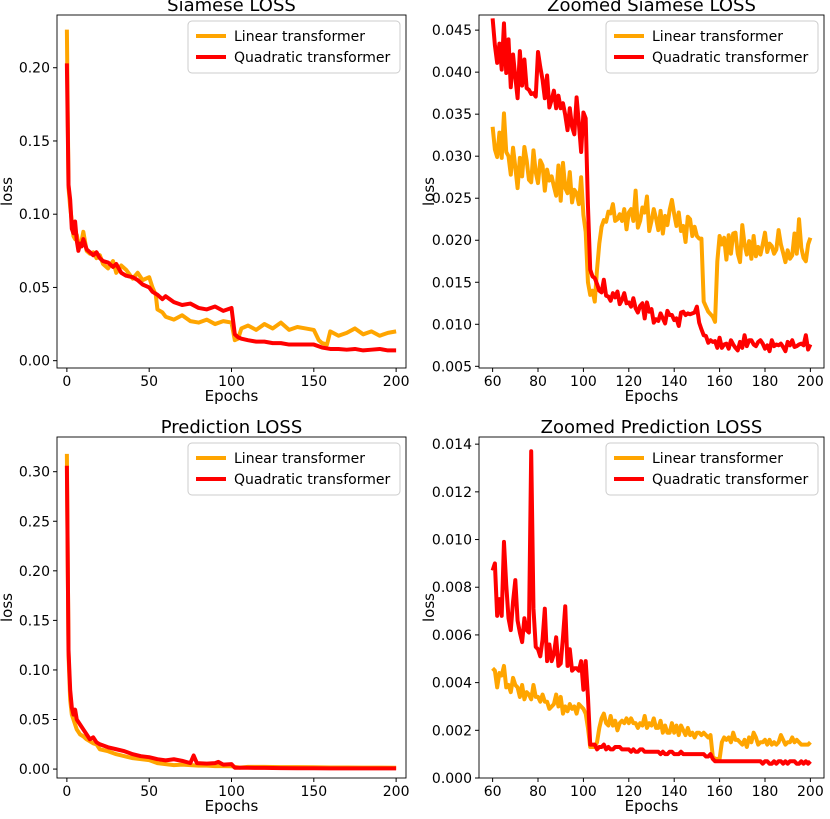 The image size is (830, 819). Describe the element at coordinates (452, 731) in the screenshot. I see `y-tick-label: 0.002` at that location.